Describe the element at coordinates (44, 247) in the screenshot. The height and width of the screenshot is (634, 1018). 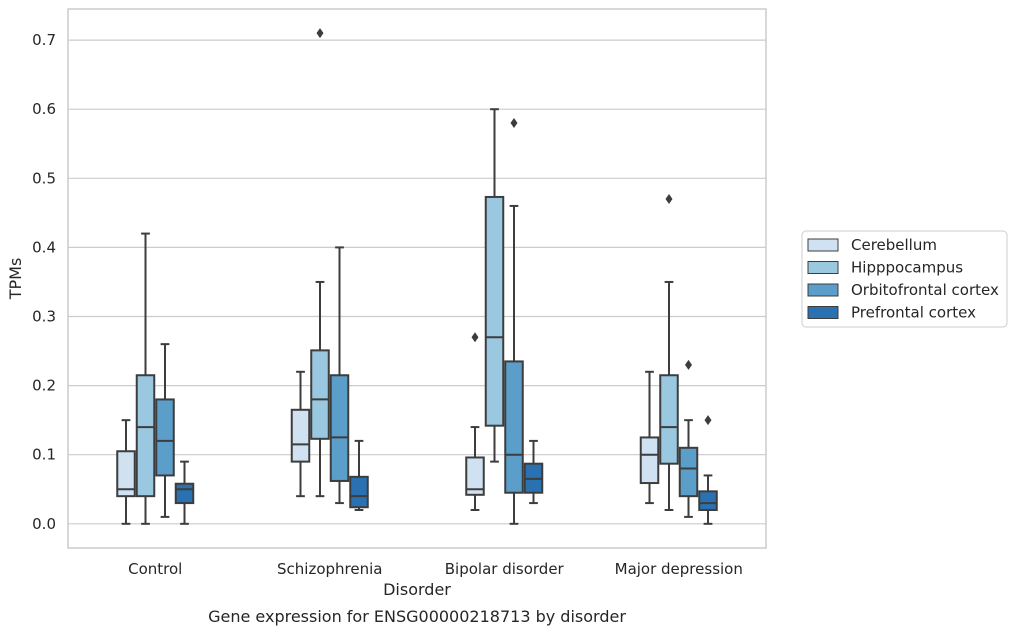
I see `y-tick-label: 0.4` at that location.